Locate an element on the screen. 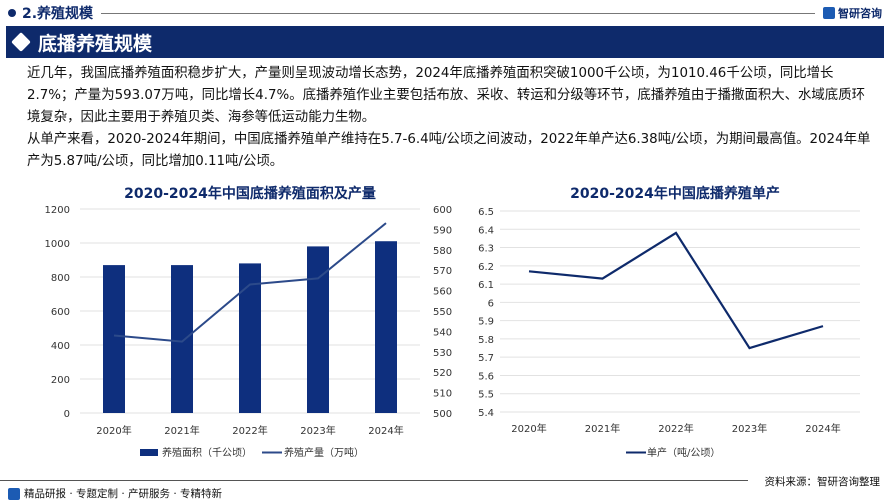 Image resolution: width=890 pixels, height=501 pixels. y-tick-label: 400 is located at coordinates (60, 346).